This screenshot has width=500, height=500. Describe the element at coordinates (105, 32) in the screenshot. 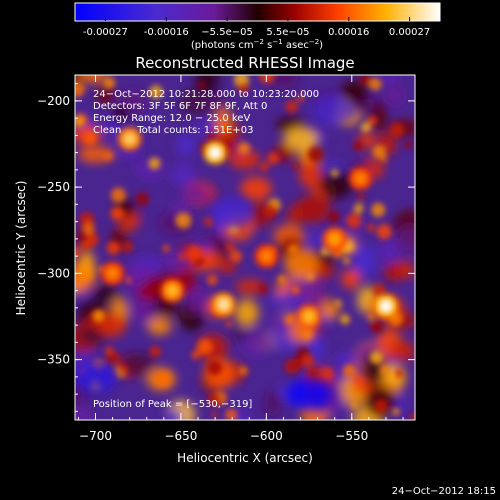

I see `colorbar-tick-label: -0.00027` at that location.